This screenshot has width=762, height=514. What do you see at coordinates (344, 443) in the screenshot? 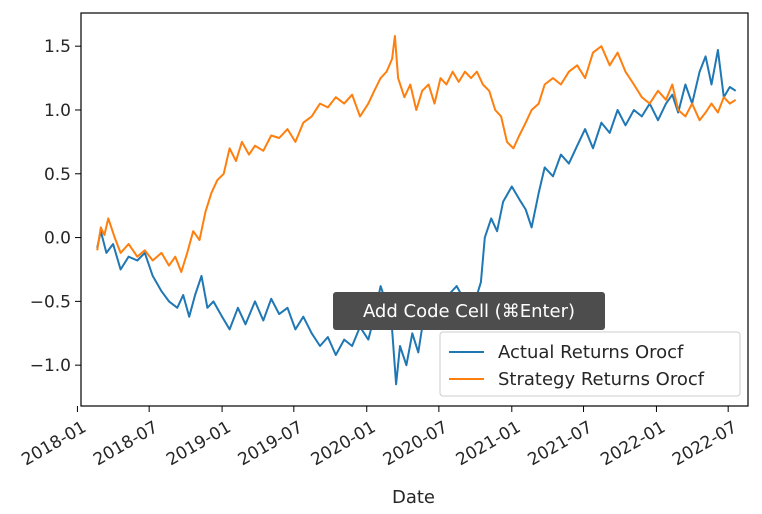
I see `x-tick-label: 2020-01` at bounding box center [344, 443].